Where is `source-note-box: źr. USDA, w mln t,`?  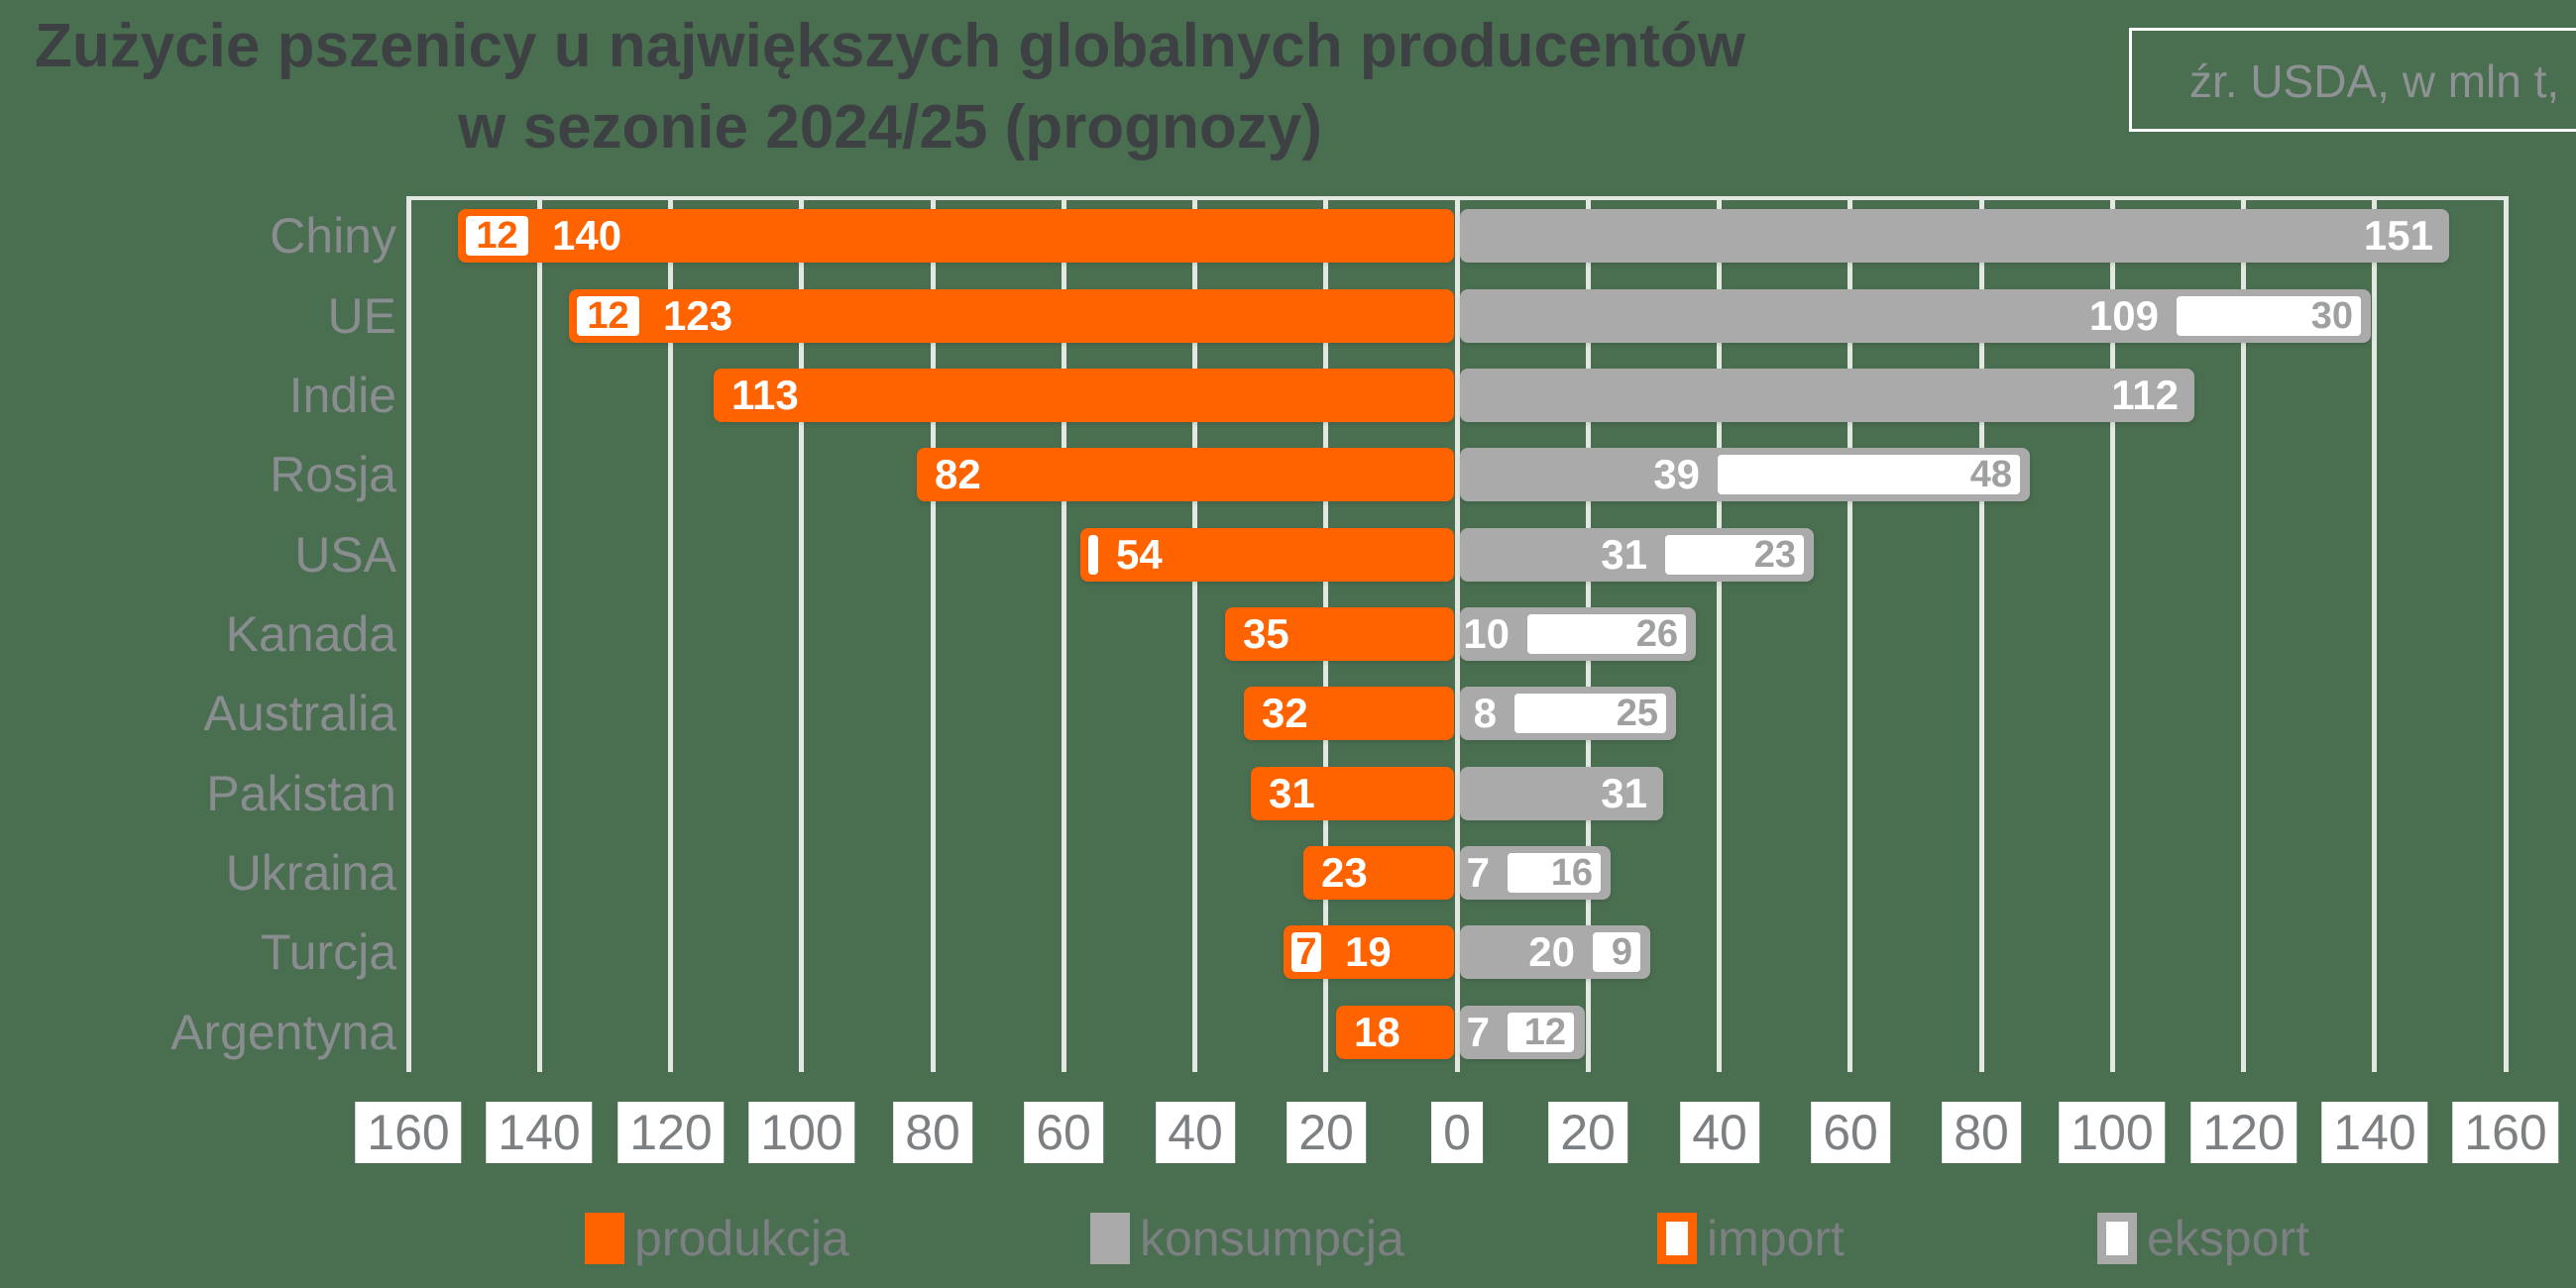
source-note-box: źr. USDA, w mln t, is located at coordinates (2352, 80).